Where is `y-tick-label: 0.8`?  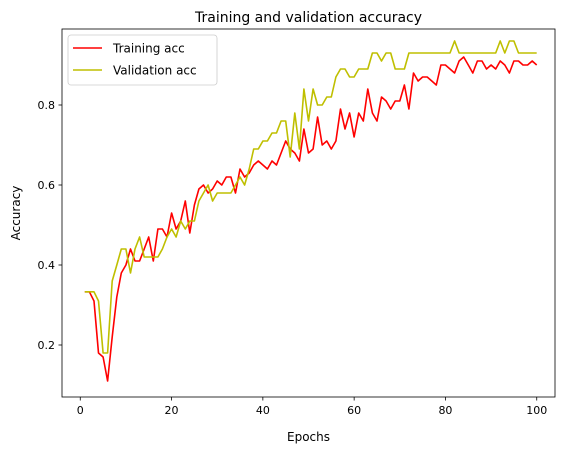
y-tick-label: 0.8 is located at coordinates (47, 105).